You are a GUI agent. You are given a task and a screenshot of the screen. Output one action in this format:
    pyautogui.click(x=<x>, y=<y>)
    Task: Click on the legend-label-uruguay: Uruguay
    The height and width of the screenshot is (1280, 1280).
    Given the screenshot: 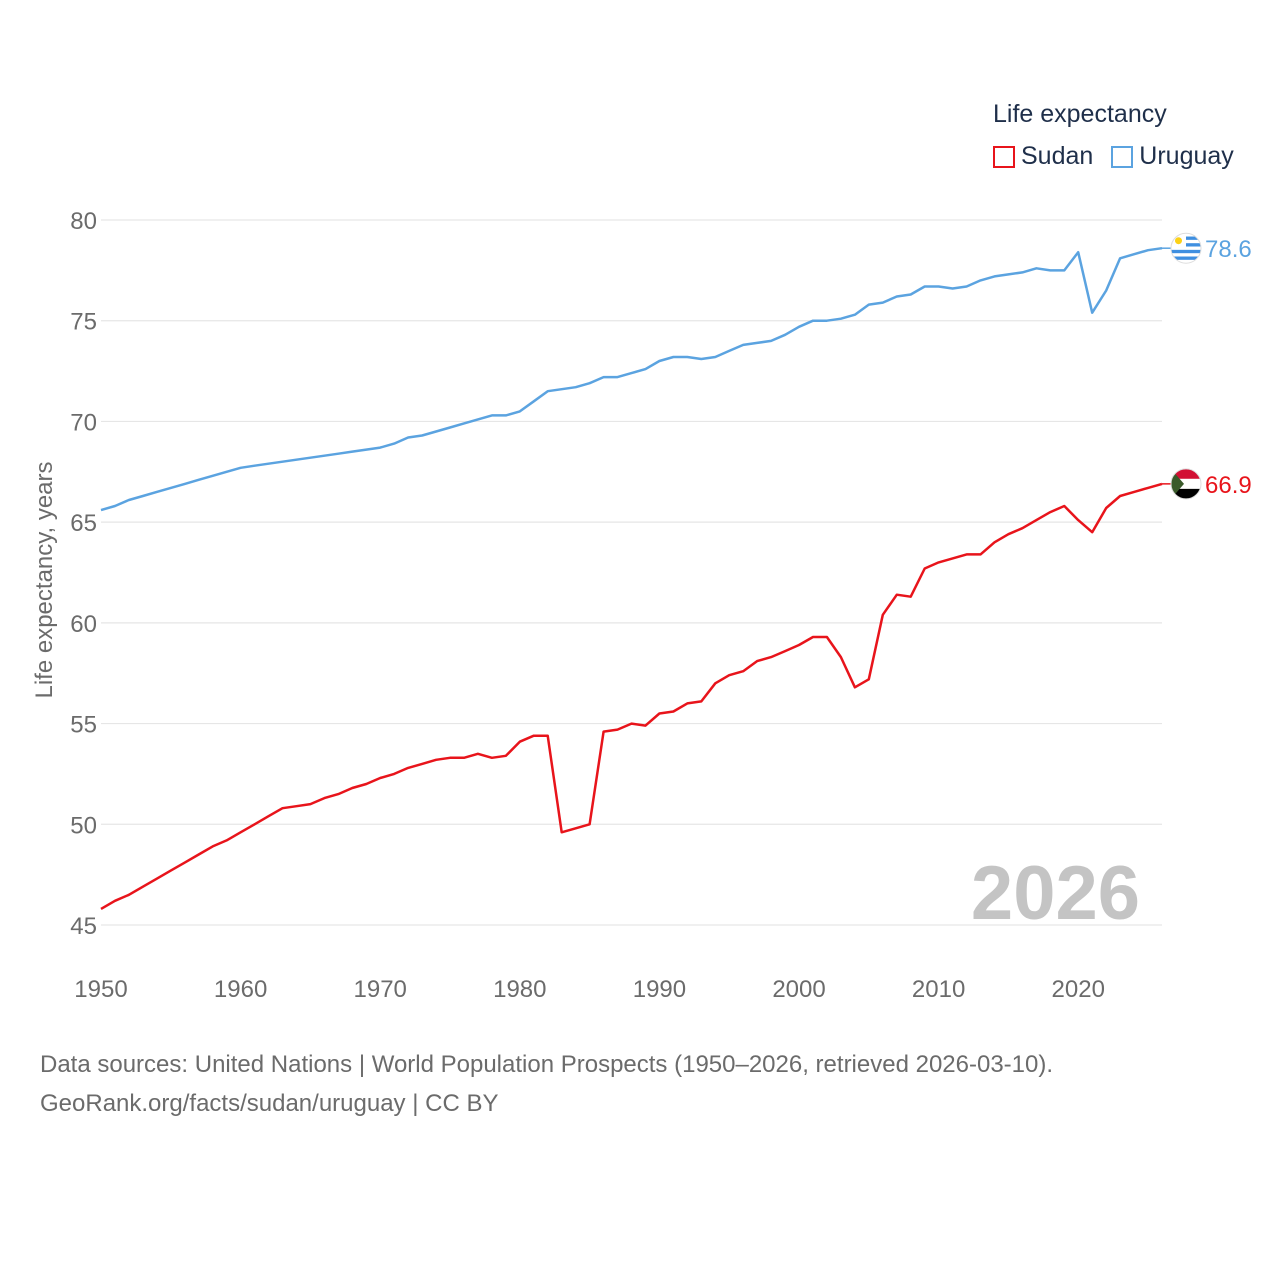 What is the action you would take?
    pyautogui.click(x=1186, y=156)
    